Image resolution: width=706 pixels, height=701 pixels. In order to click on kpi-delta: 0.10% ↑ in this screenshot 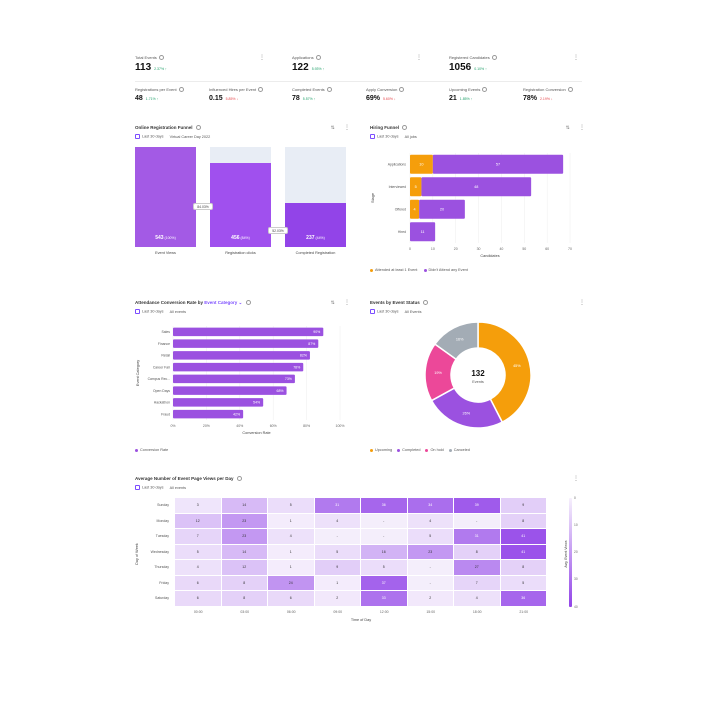, I will do `click(480, 69)`.